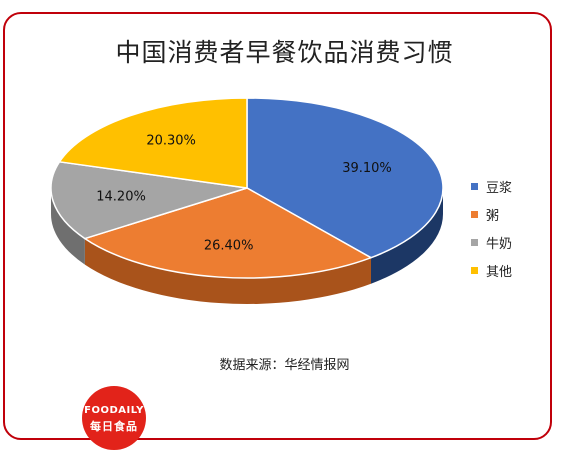  What do you see at coordinates (114, 426) in the screenshot?
I see `logo-cn-text: 每日食品` at bounding box center [114, 426].